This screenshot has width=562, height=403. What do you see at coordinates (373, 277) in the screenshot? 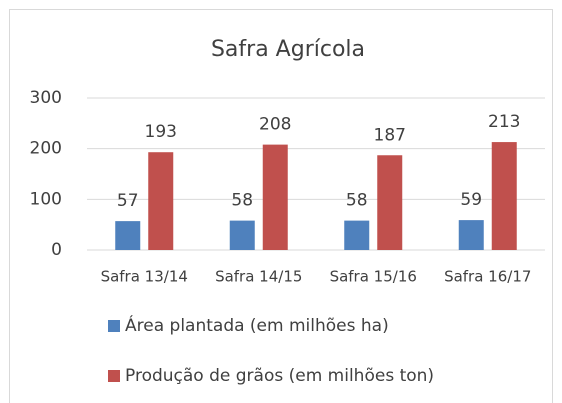
I see `x-tick-label: Safra 15/16` at bounding box center [373, 277].